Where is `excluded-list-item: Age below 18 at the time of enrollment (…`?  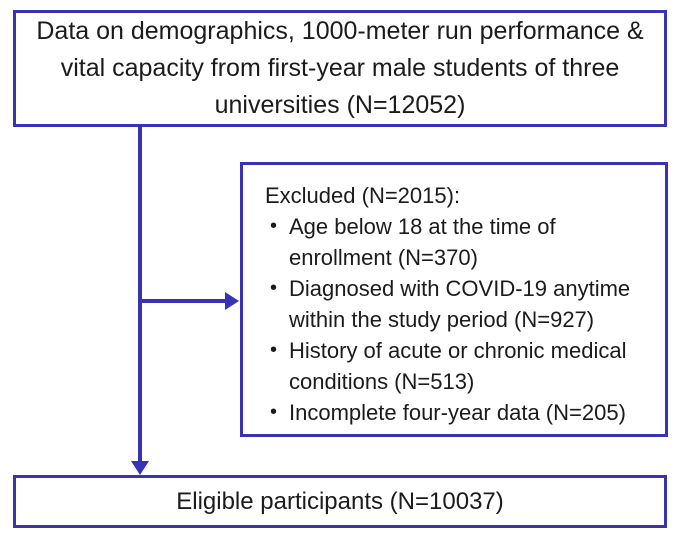
excluded-list-item: Age below 18 at the time of enrollment (… is located at coordinates (461, 242).